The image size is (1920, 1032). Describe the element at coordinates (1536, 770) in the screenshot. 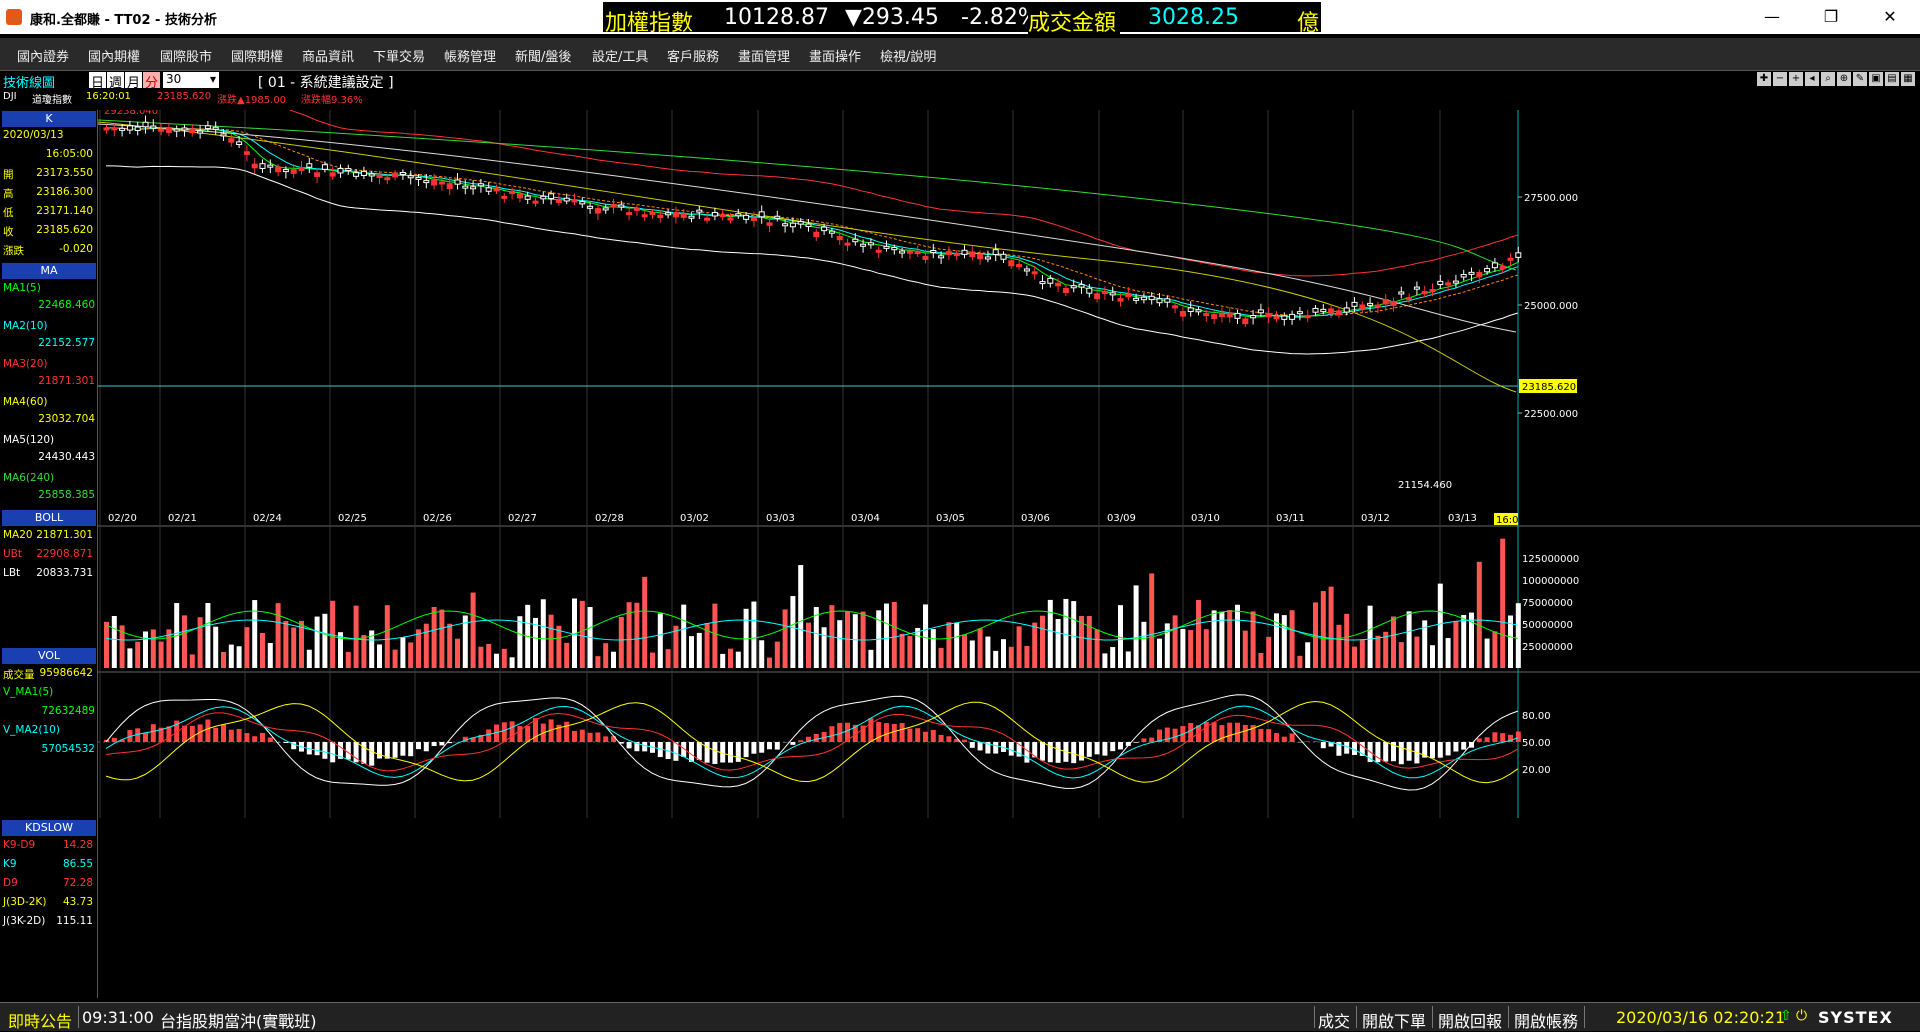

I see `kd-tick-label: 20.00` at that location.